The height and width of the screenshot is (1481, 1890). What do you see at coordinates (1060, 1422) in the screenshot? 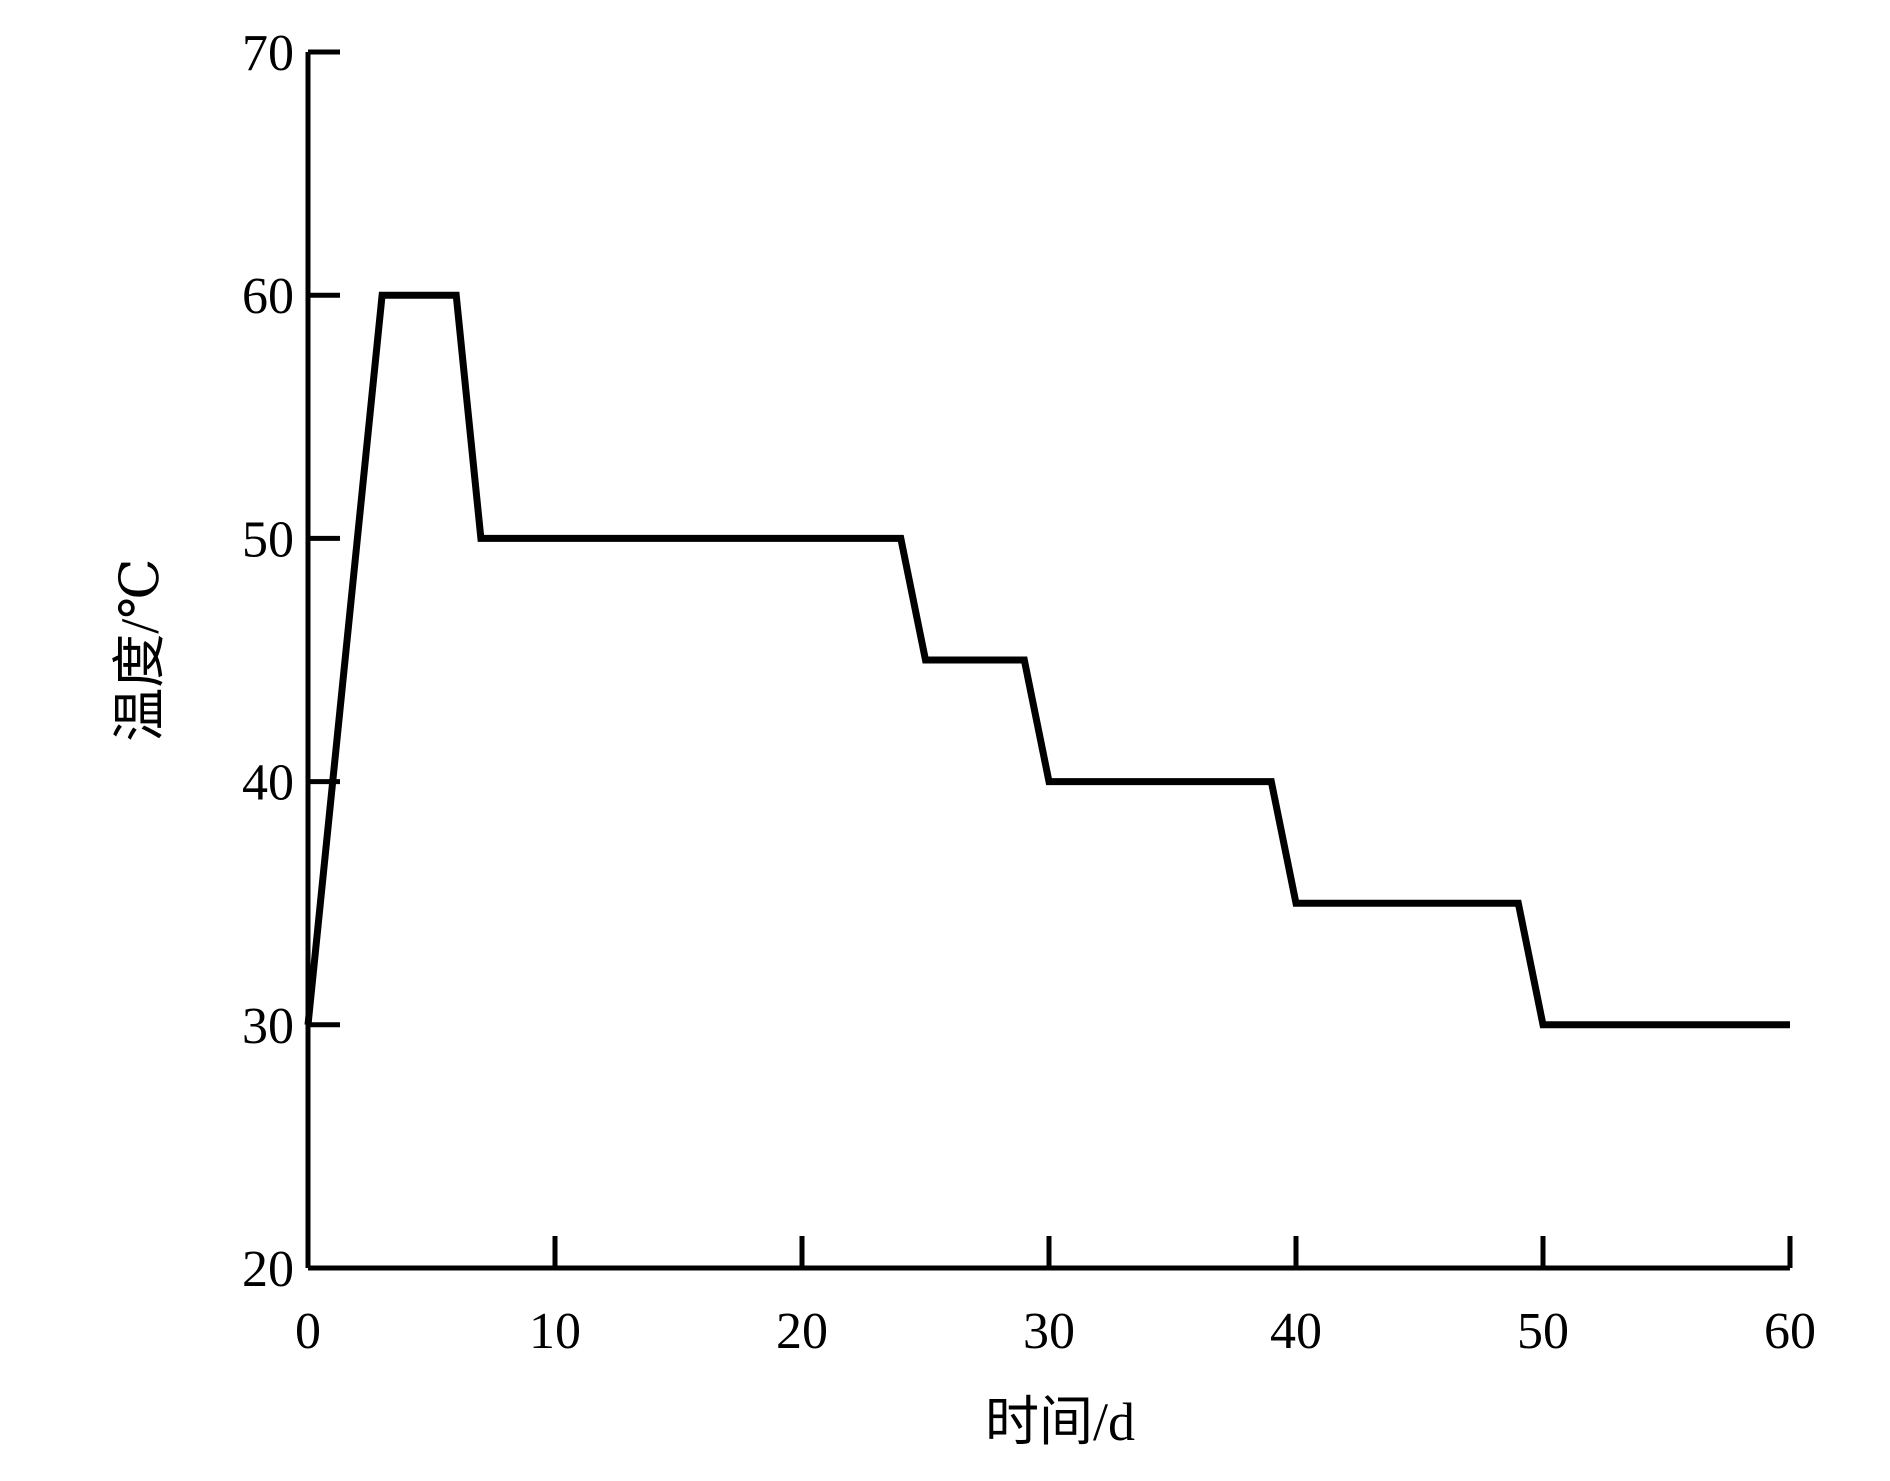
I see `x-axis-title: 时间/d` at bounding box center [1060, 1422].